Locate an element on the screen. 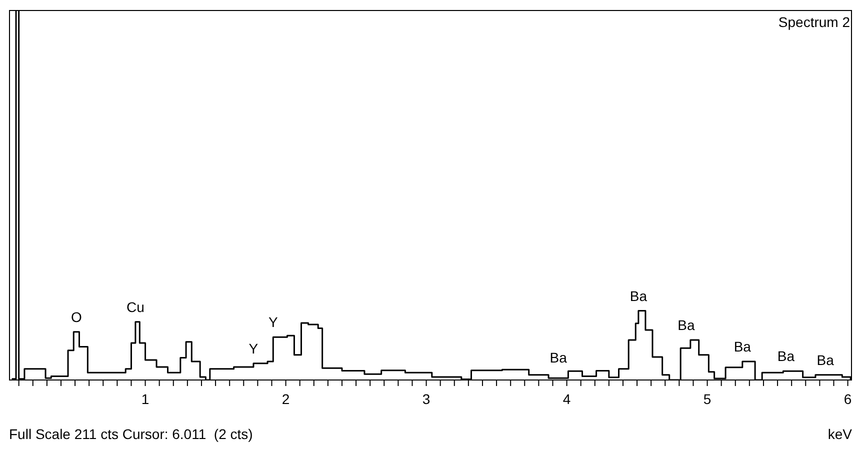 Image resolution: width=854 pixels, height=452 pixels. x-tick-label: 3 is located at coordinates (426, 398).